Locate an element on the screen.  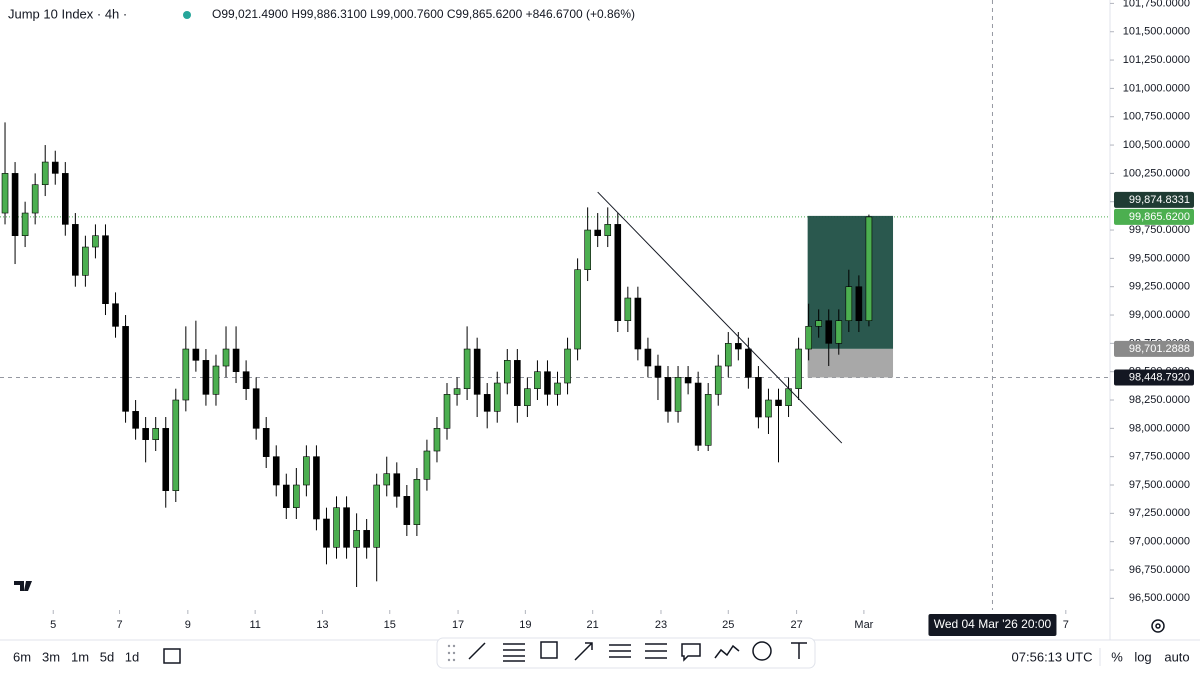
trend-line is located at coordinates (720, 317).